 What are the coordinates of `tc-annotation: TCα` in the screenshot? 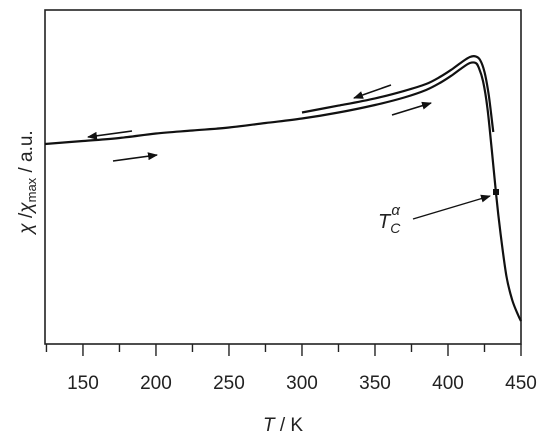 It's located at (438, 212).